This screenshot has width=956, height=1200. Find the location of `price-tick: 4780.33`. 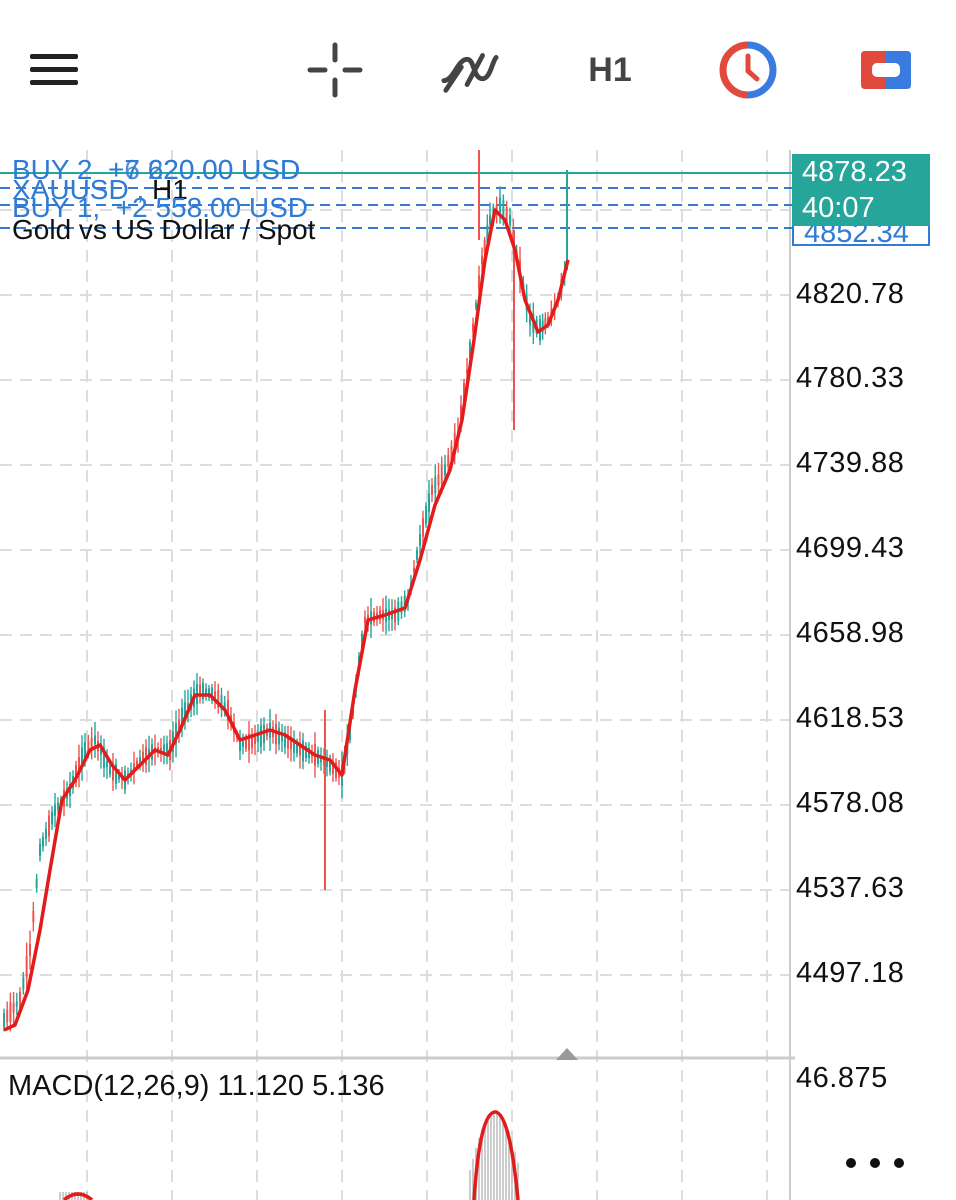

price-tick: 4780.33 is located at coordinates (850, 378).